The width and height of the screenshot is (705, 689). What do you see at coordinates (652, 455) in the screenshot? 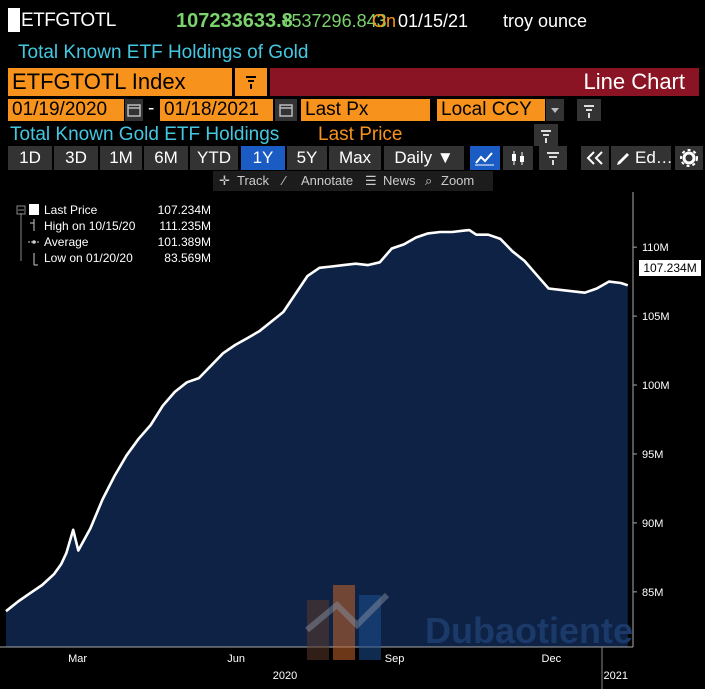
I see `y-tick-label: 95M` at bounding box center [652, 455].